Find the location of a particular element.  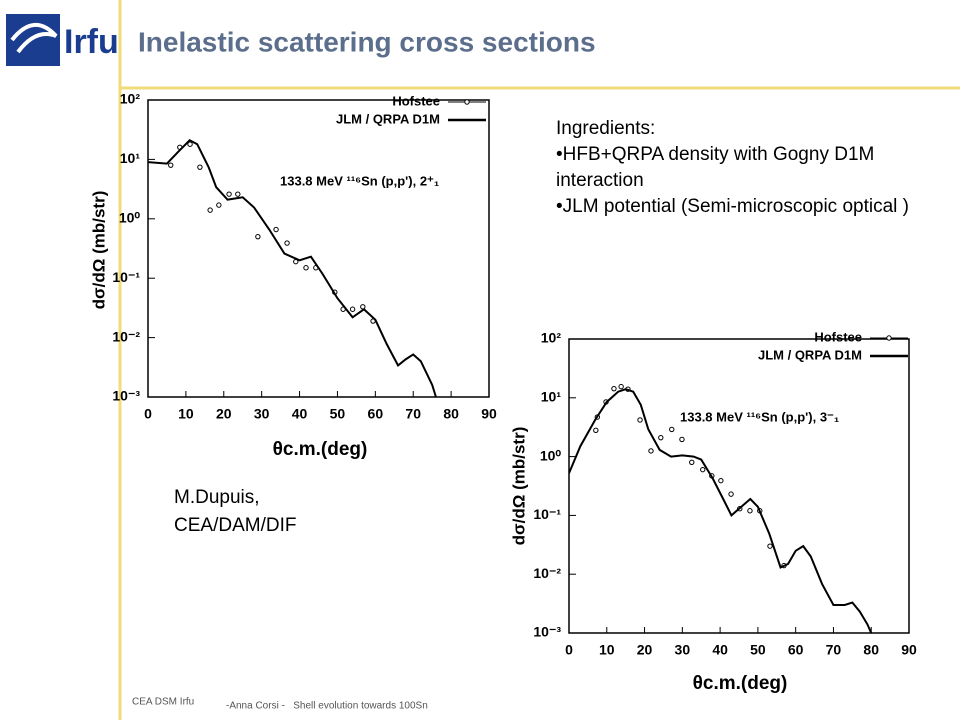

slide-title: Inelastic scattering cross sections is located at coordinates (367, 41).